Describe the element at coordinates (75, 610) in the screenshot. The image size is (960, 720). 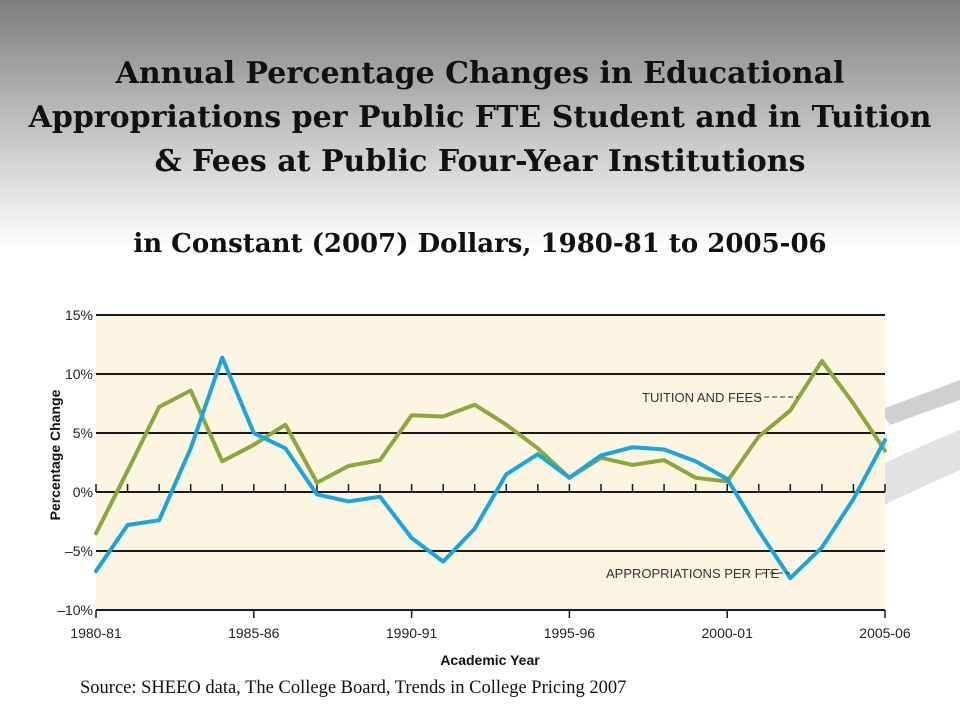
I see `y-tick-label: –10%` at that location.